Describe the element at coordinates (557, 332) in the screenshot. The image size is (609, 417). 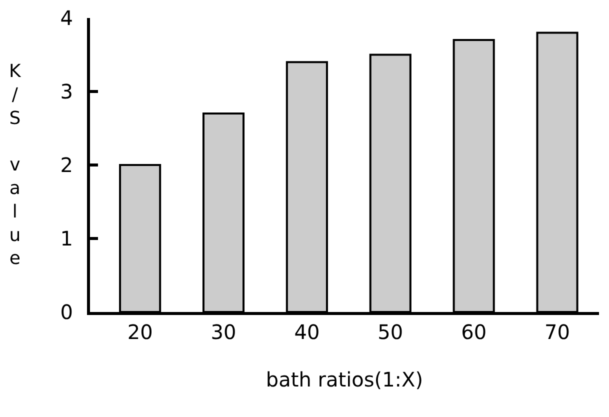
I see `x-tick-label: 70` at that location.